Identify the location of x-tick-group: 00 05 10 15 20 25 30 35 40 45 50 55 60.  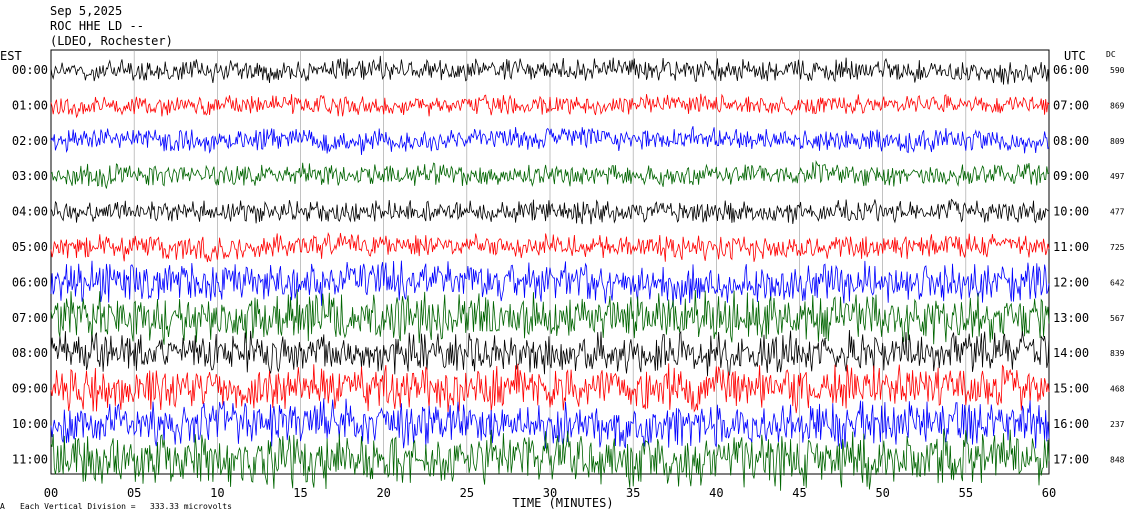
(550, 493).